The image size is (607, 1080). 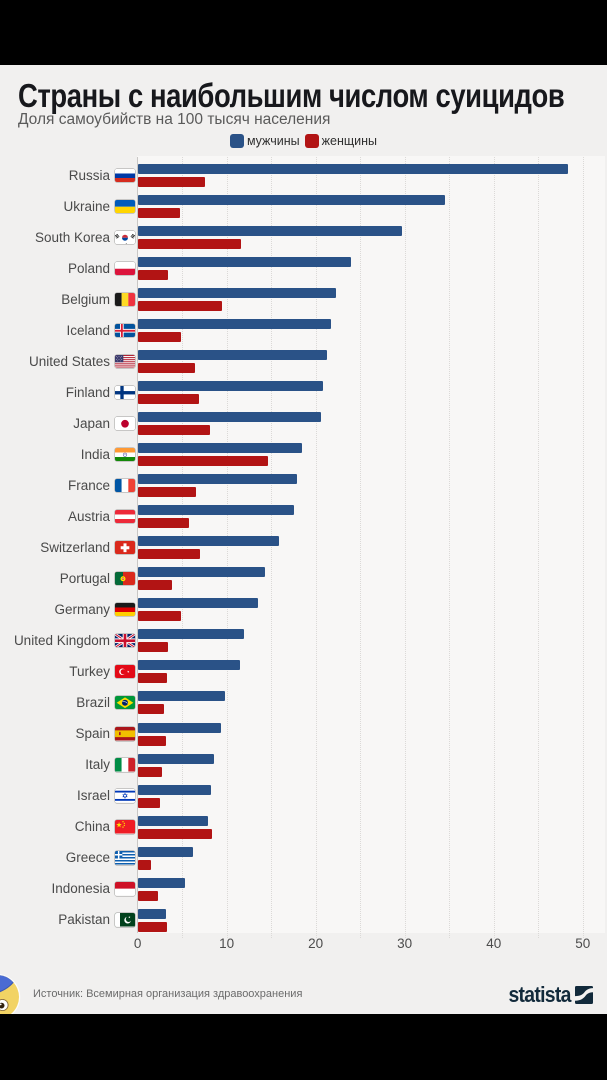 I want to click on bottom-letterbox-bar, so click(x=303, y=1047).